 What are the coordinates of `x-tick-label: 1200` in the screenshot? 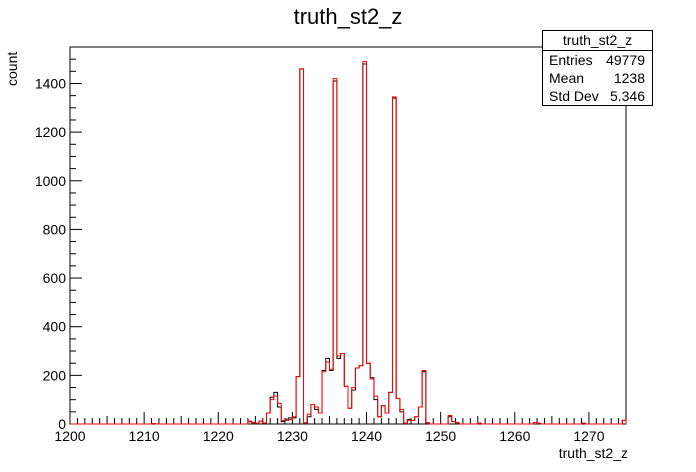 It's located at (69, 436).